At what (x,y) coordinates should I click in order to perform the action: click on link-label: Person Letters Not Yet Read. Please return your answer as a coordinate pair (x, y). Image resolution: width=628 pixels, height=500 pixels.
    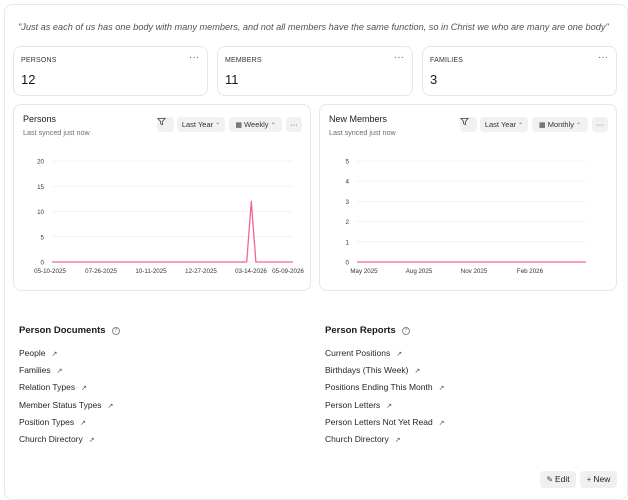
    Looking at the image, I should click on (379, 422).